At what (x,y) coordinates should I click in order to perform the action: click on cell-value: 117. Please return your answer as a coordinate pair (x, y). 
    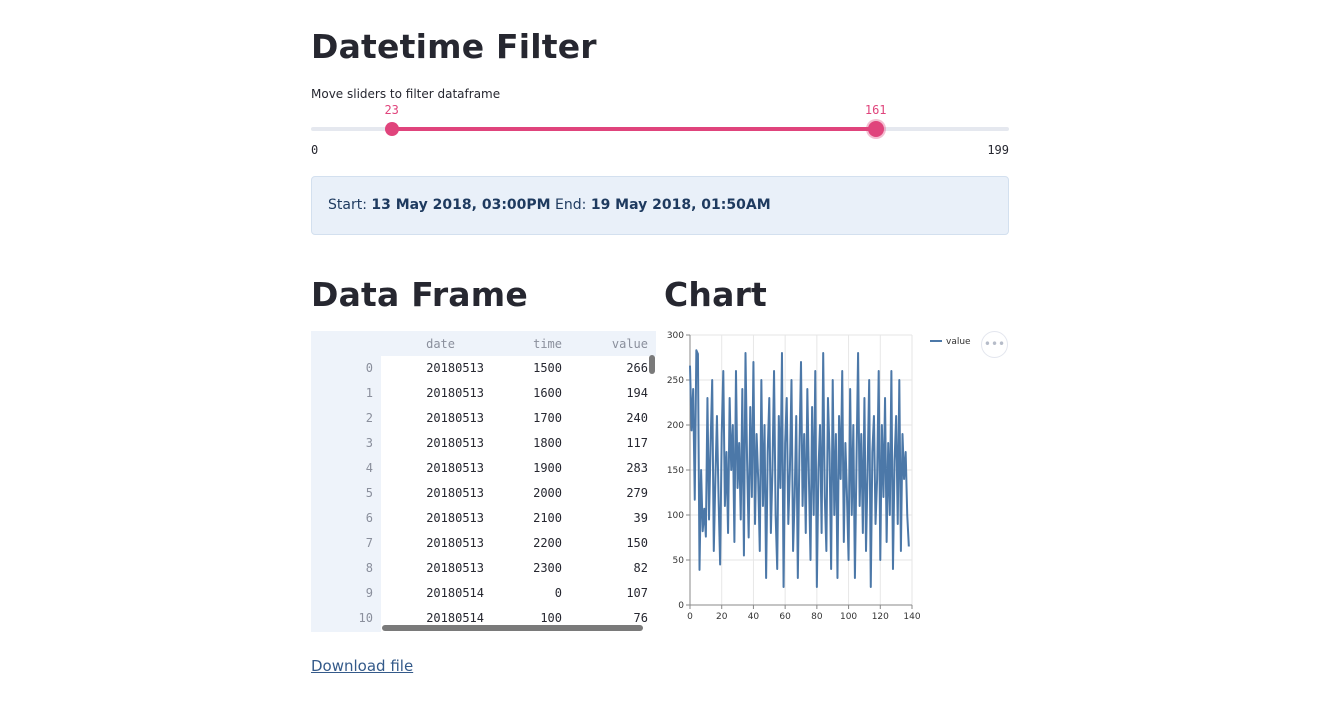
    Looking at the image, I should click on (637, 443).